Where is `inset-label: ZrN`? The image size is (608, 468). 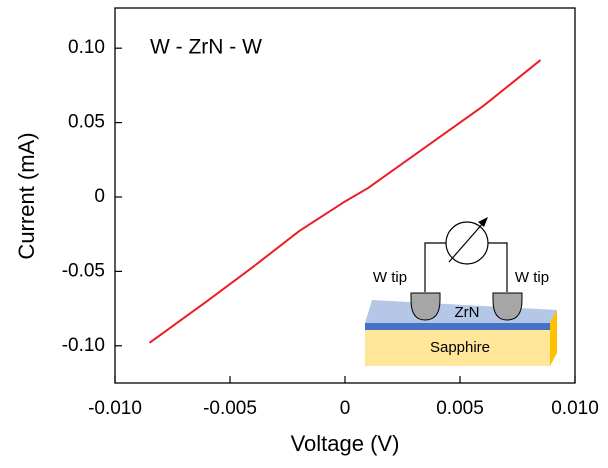 inset-label: ZrN is located at coordinates (467, 312).